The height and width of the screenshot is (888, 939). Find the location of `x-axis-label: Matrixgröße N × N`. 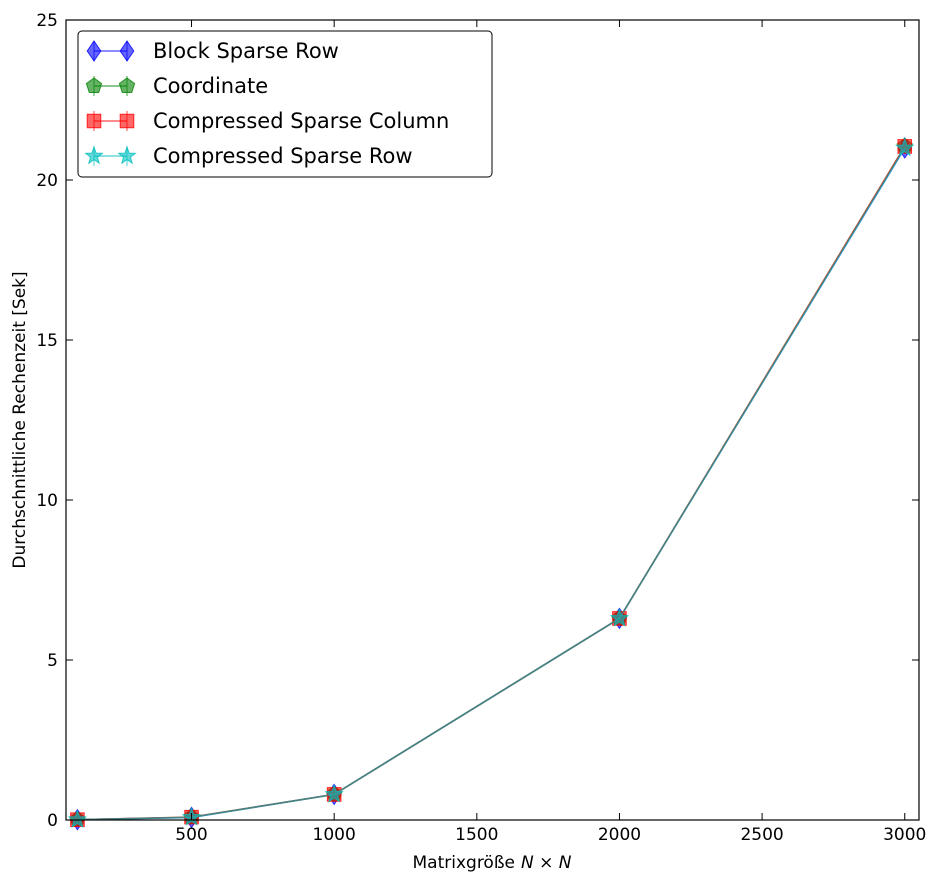

x-axis-label: Matrixgröße N × N is located at coordinates (492, 863).